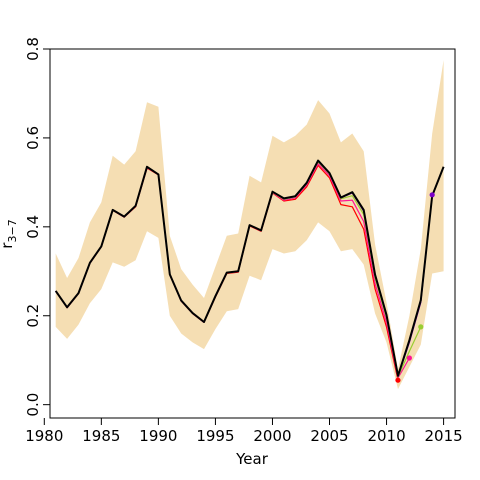  Describe the element at coordinates (33, 49) in the screenshot. I see `y-tick-label: 0.8` at that location.